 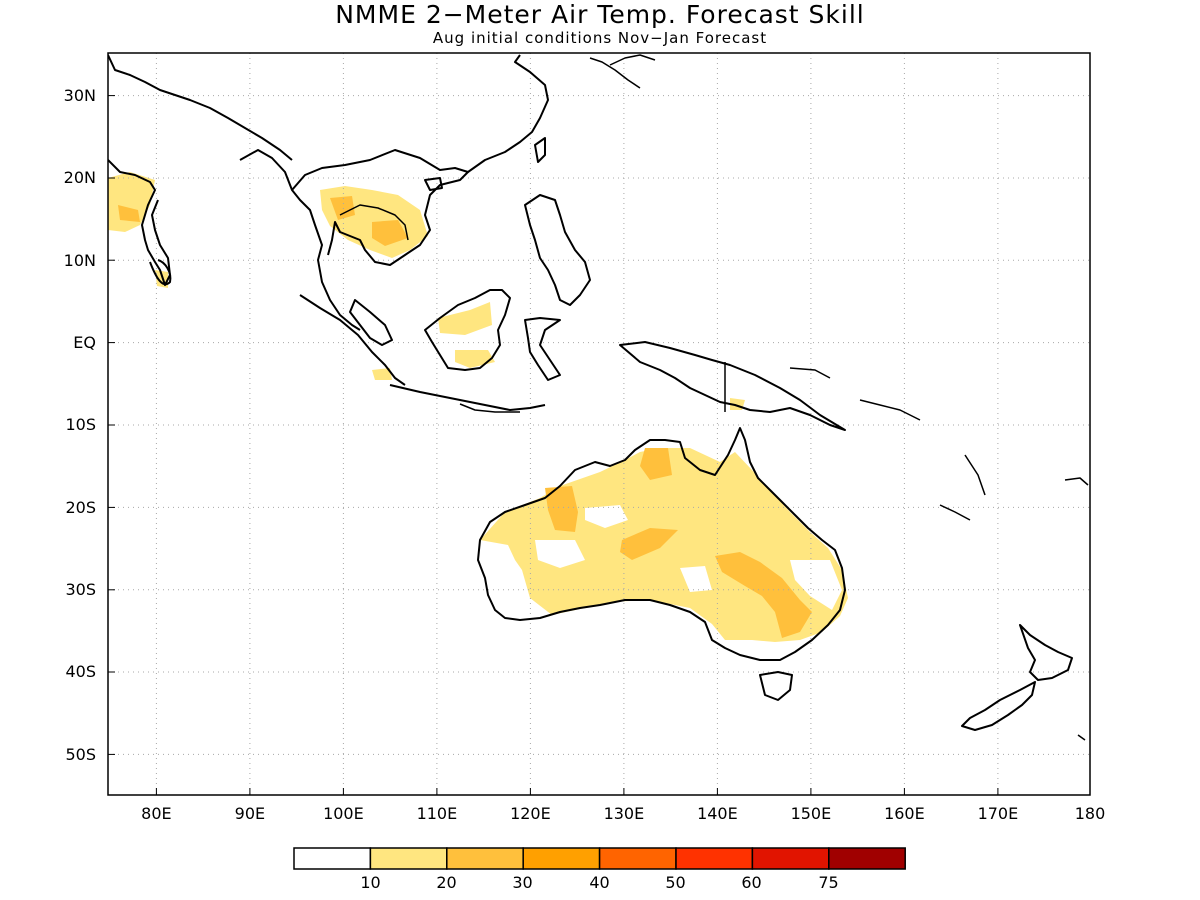 I want to click on colorbar-labels: 10 20 30 40 50 60 75, so click(x=599, y=882).